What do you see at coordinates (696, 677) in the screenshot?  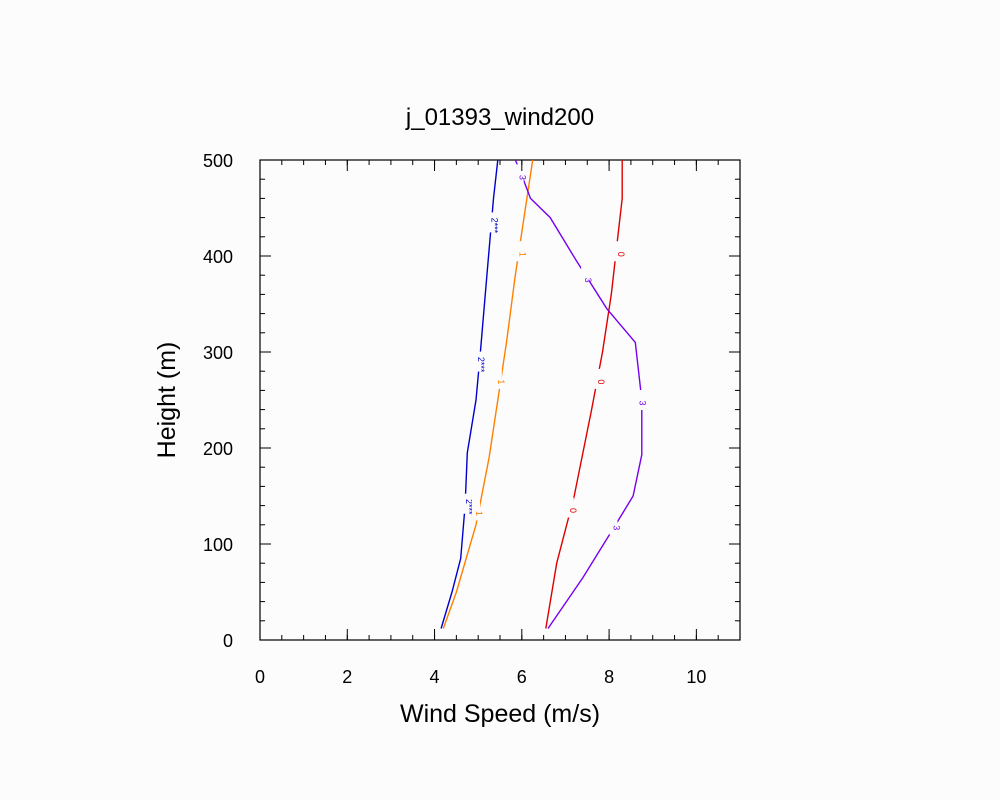 I see `x-tick-label: 10` at bounding box center [696, 677].